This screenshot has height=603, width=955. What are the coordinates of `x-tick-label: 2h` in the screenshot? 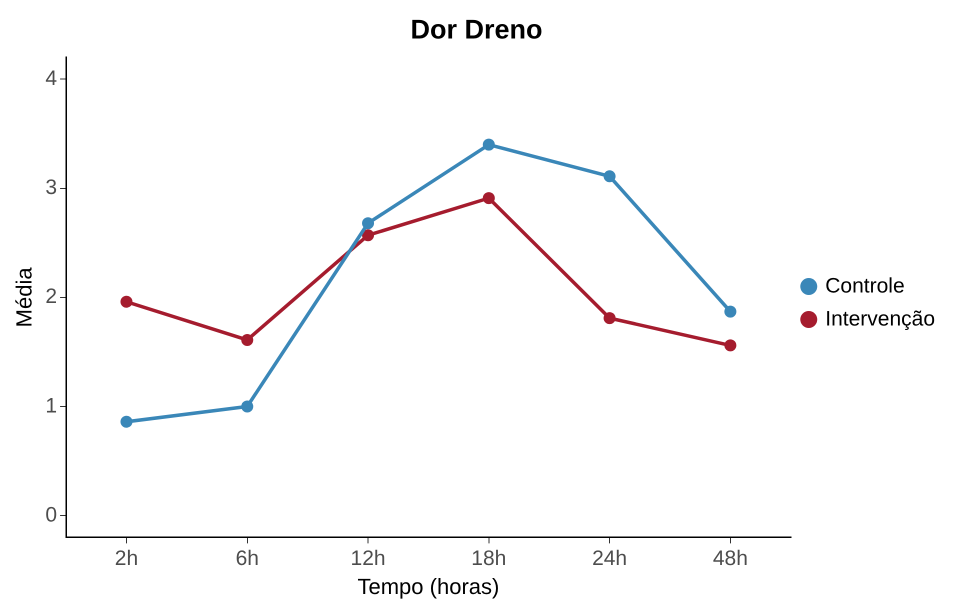 It's located at (126, 558).